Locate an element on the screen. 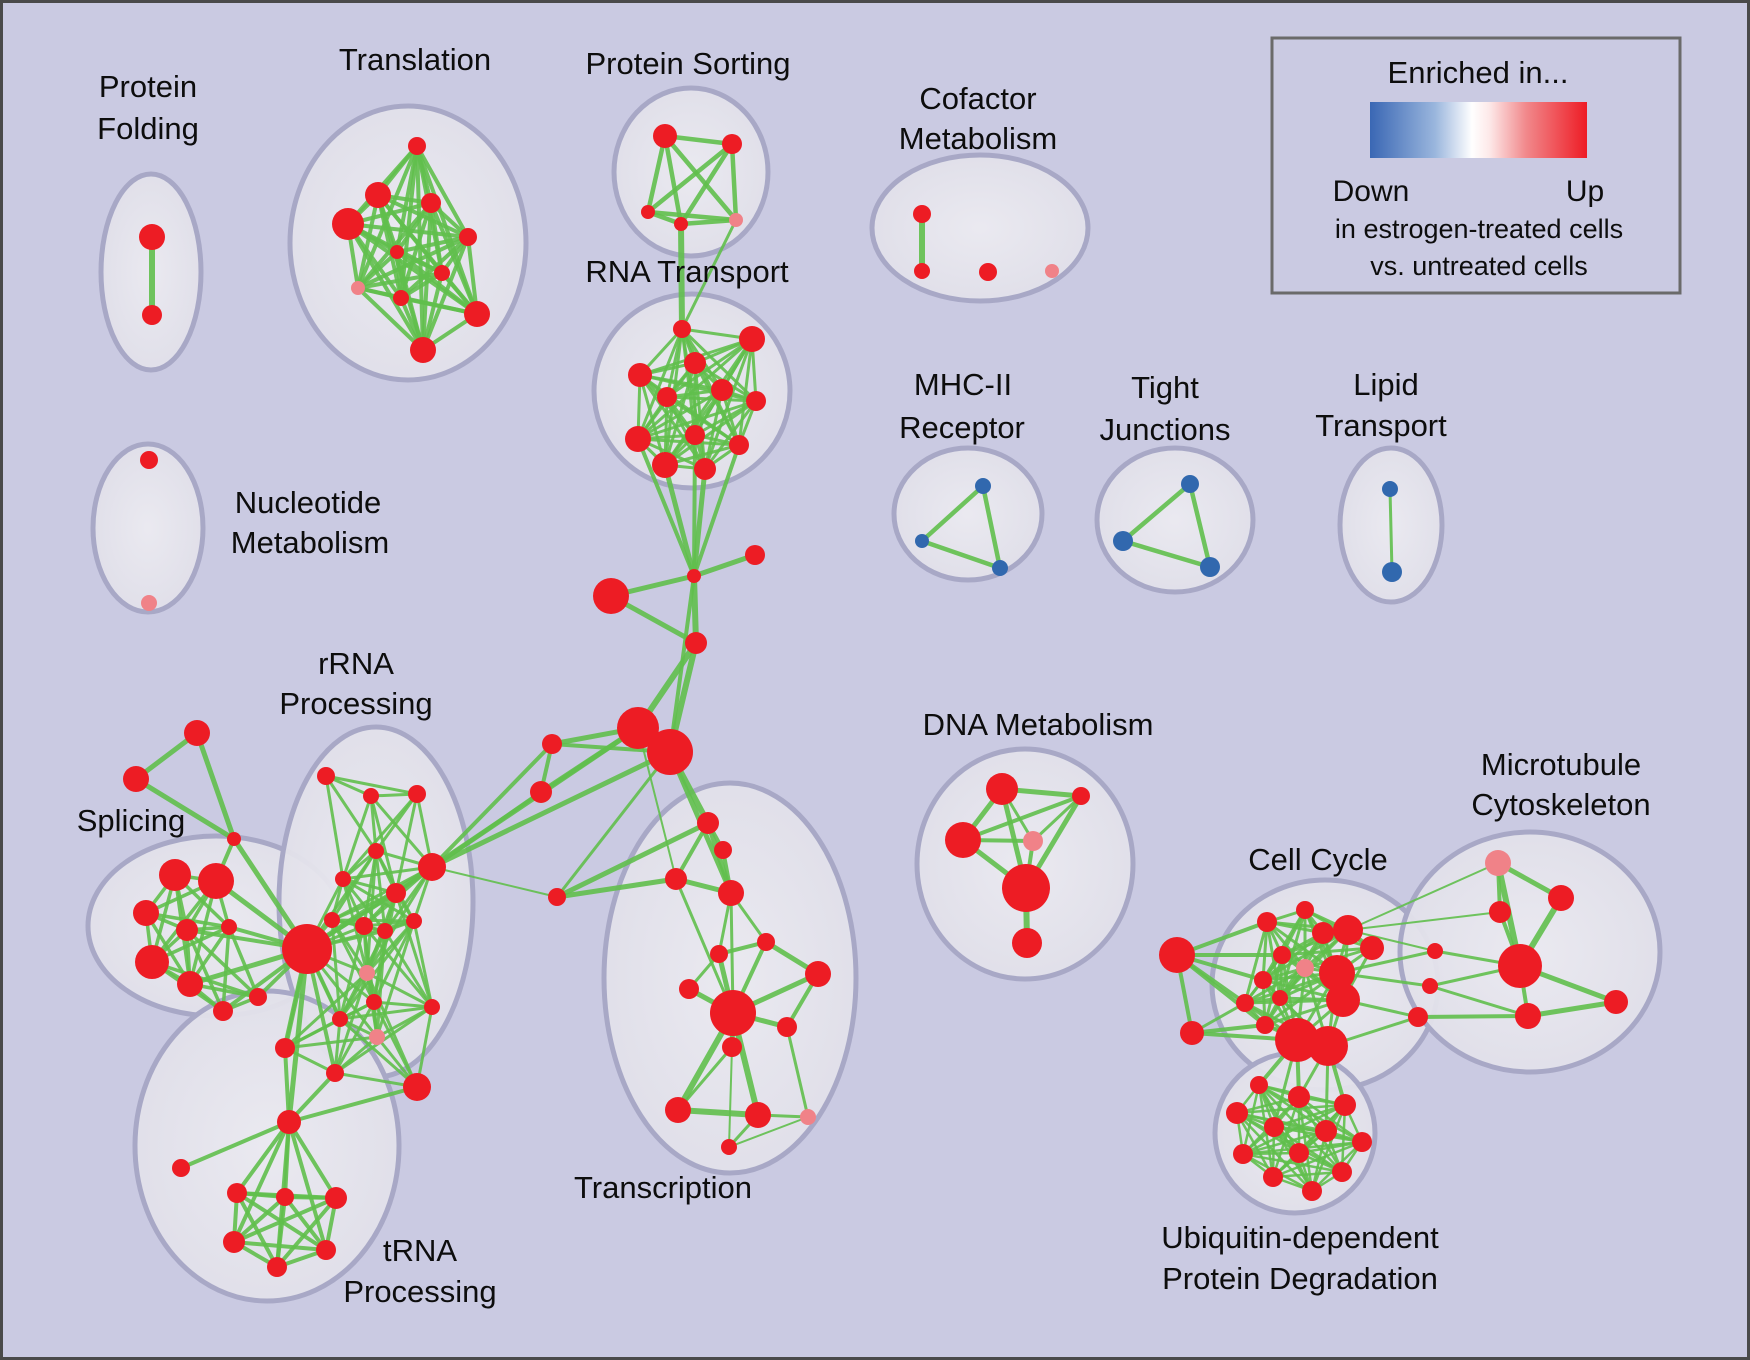 This screenshot has width=1750, height=1360. edge-cc1-cc10 is located at coordinates (1256, 962).